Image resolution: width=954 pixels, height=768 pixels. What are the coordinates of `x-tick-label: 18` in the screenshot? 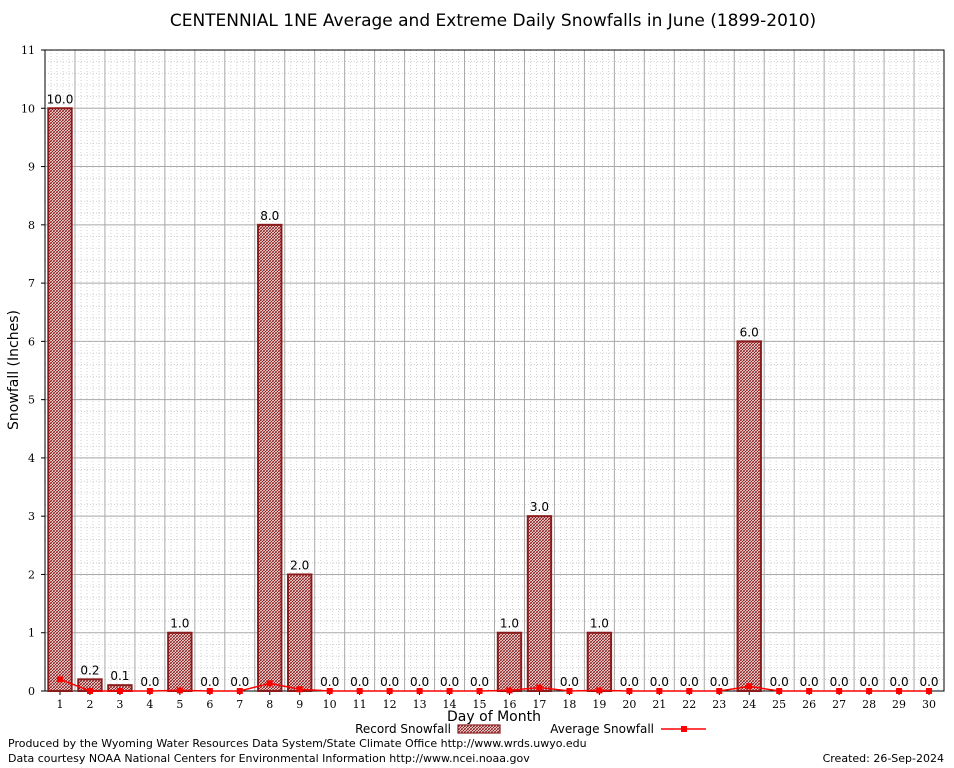 It's located at (569, 704).